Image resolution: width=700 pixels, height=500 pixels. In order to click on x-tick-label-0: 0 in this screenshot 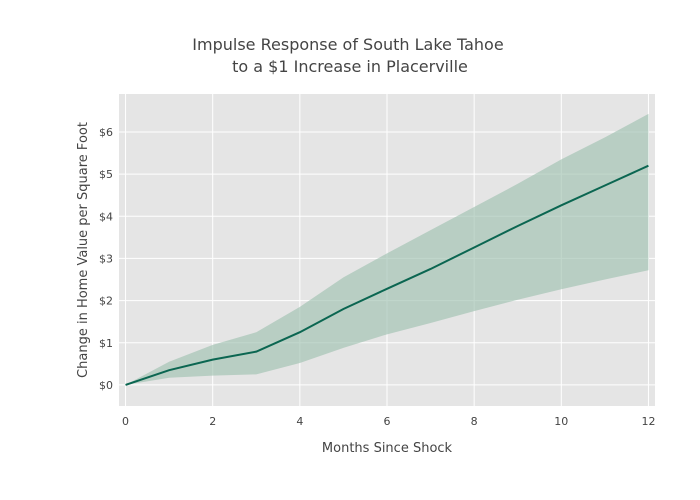, I will do `click(125, 421)`.